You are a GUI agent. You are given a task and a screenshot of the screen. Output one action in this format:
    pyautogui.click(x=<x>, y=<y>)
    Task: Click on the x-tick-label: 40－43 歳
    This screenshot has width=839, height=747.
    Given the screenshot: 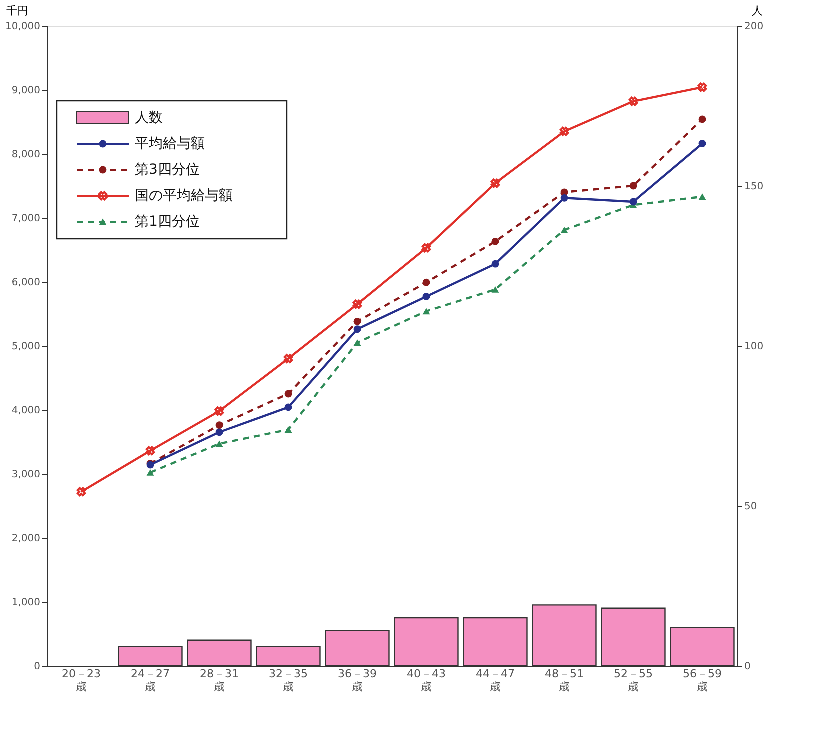 What is the action you would take?
    pyautogui.click(x=426, y=681)
    